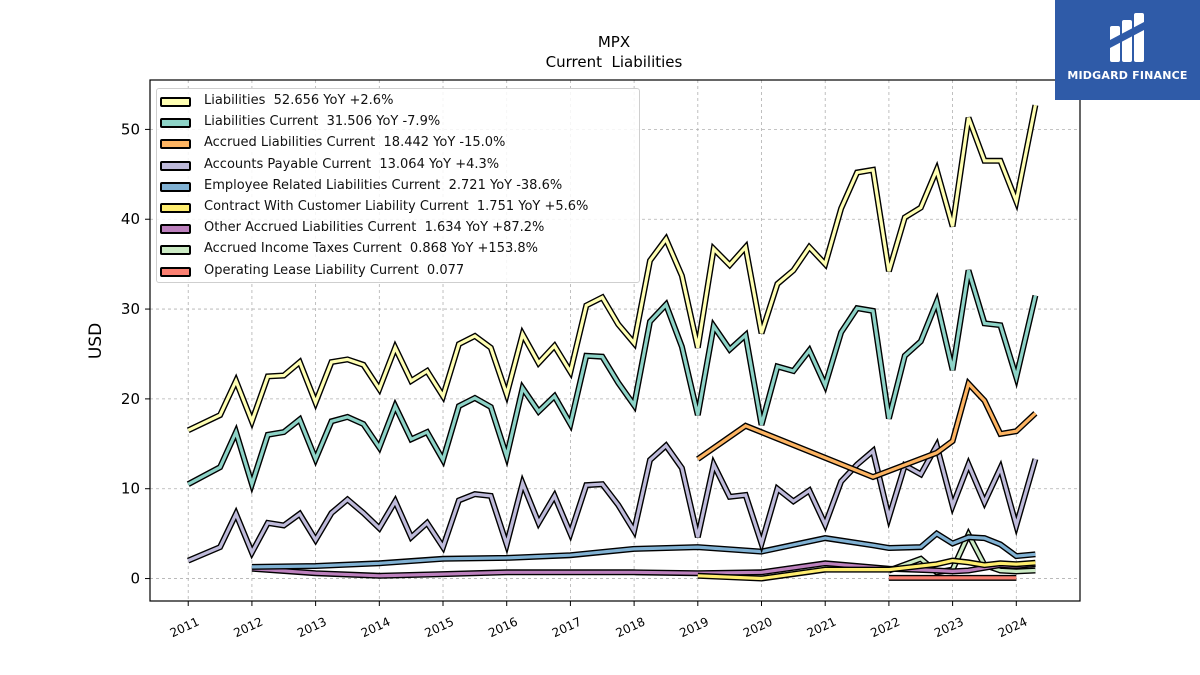 Image resolution: width=1200 pixels, height=675 pixels. What do you see at coordinates (185, 628) in the screenshot?
I see `x-tick-label: 2011` at bounding box center [185, 628].